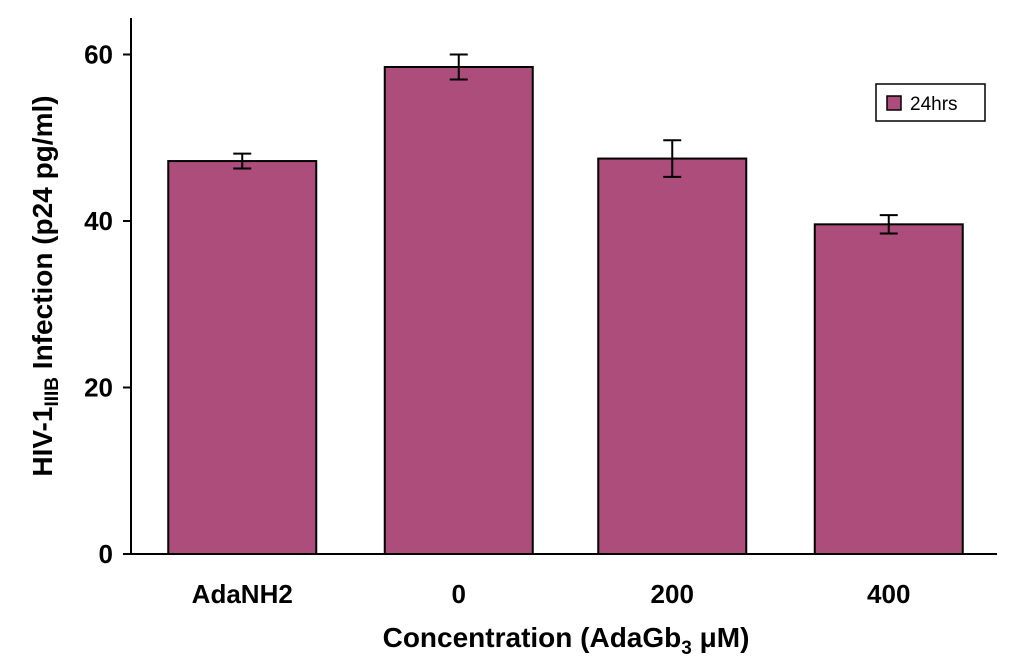 This screenshot has height=662, width=1011. What do you see at coordinates (888, 594) in the screenshot?
I see `category-label-4: 400` at bounding box center [888, 594].